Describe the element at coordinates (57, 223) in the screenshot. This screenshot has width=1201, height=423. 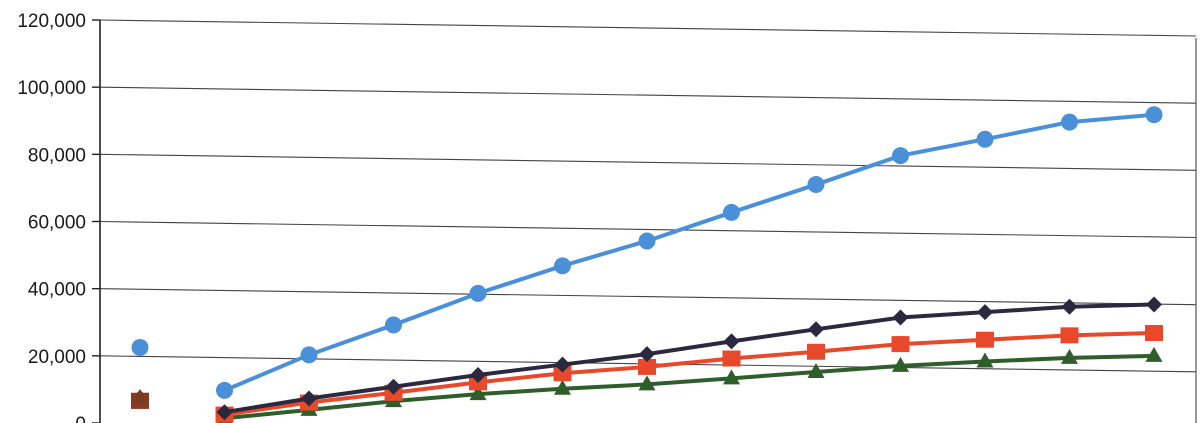
I see `y-tick-label: 60,000` at that location.